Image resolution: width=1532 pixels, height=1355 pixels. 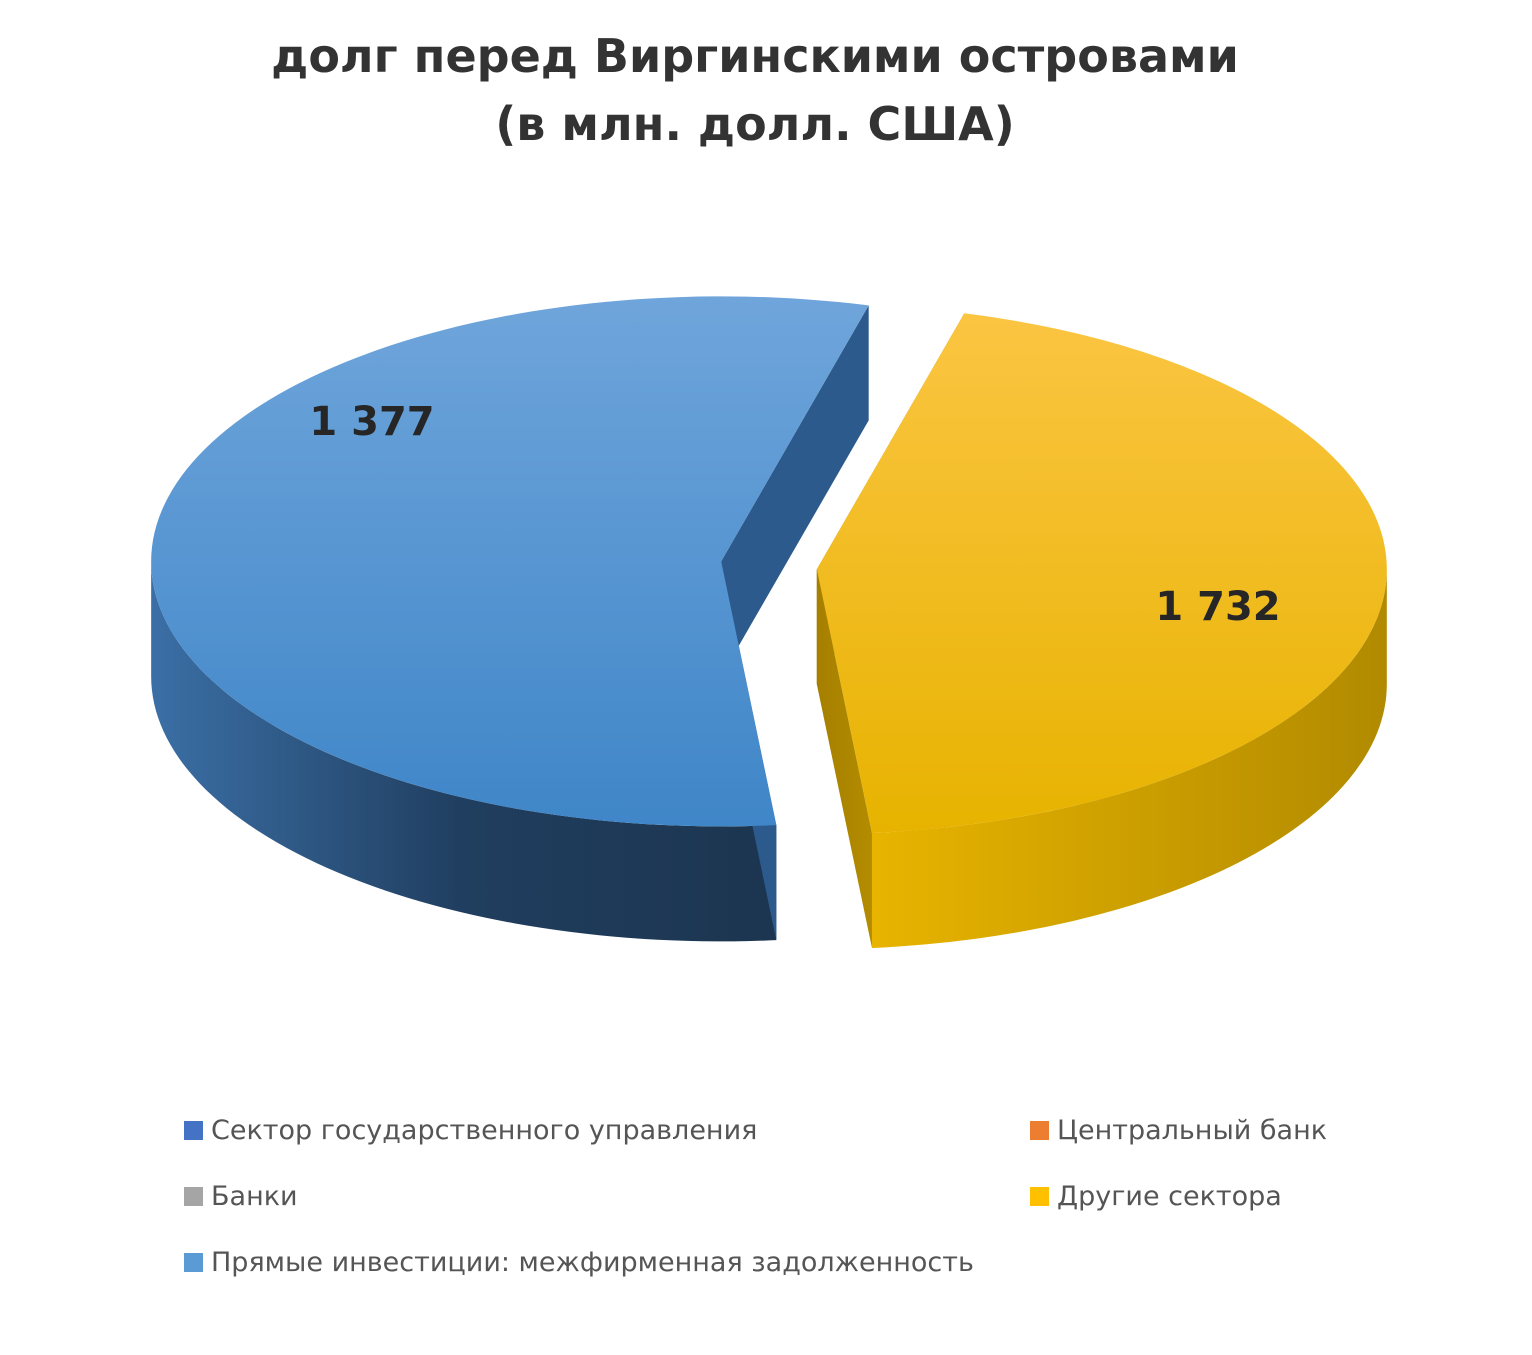 I want to click on legend-label: Сектор государственного управления, so click(x=484, y=1130).